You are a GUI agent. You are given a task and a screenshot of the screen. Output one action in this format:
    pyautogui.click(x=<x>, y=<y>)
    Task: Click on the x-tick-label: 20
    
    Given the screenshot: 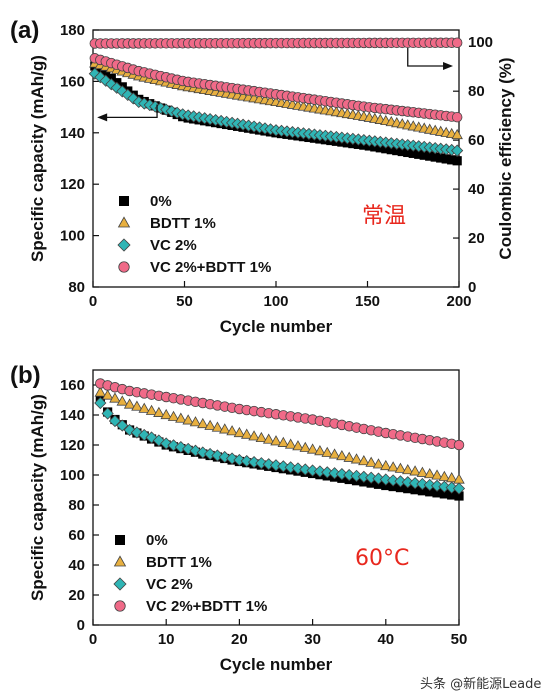 What is the action you would take?
    pyautogui.click(x=239, y=639)
    